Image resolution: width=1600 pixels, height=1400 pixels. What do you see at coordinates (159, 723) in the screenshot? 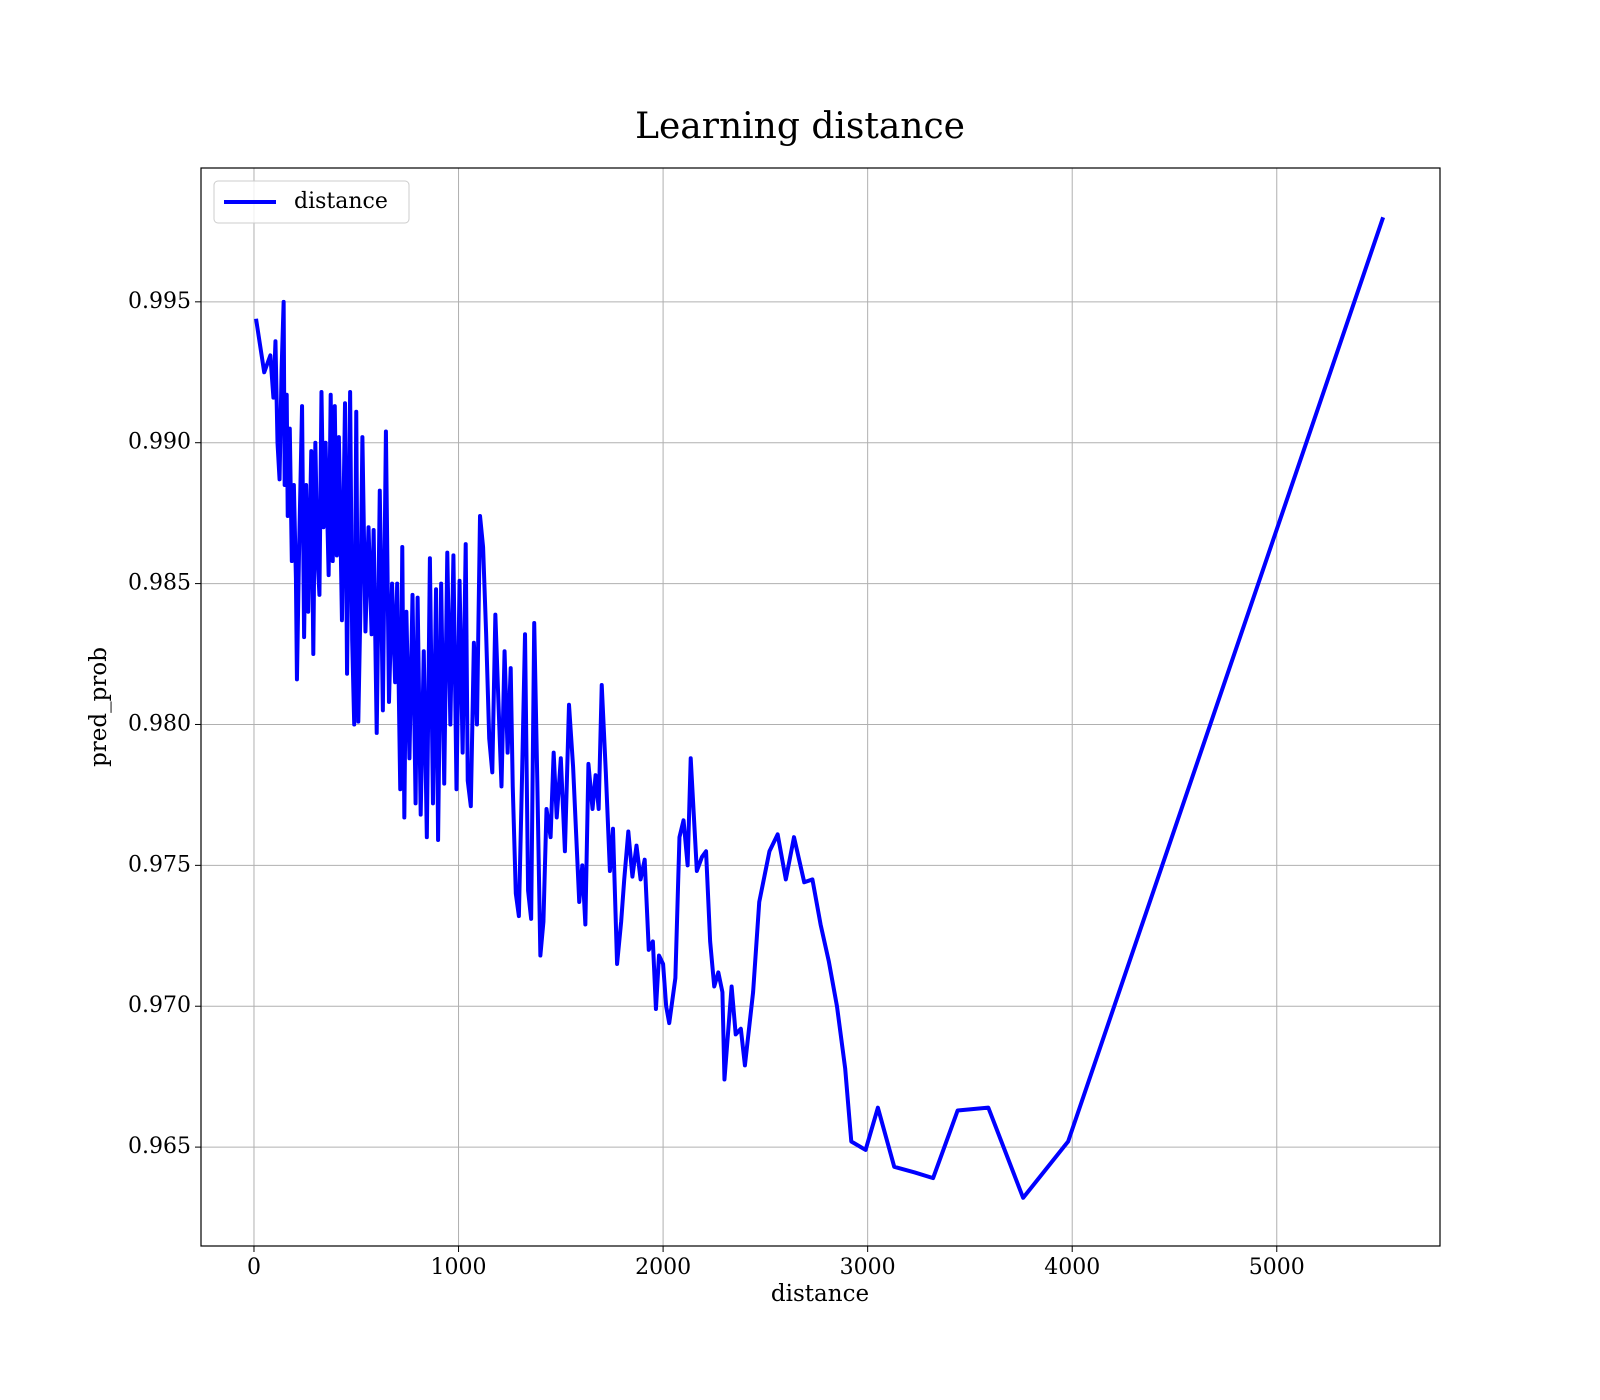
I see `y-tick-label: 0.980` at bounding box center [159, 723].